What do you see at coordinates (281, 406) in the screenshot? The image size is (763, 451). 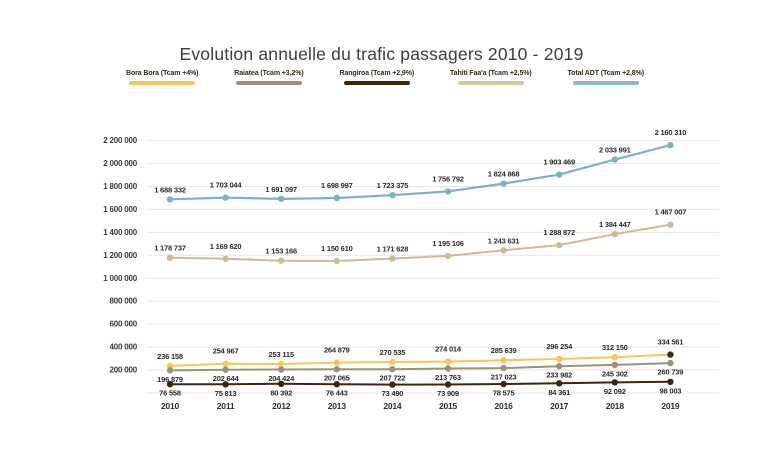 I see `x-axis-label: 2012` at bounding box center [281, 406].